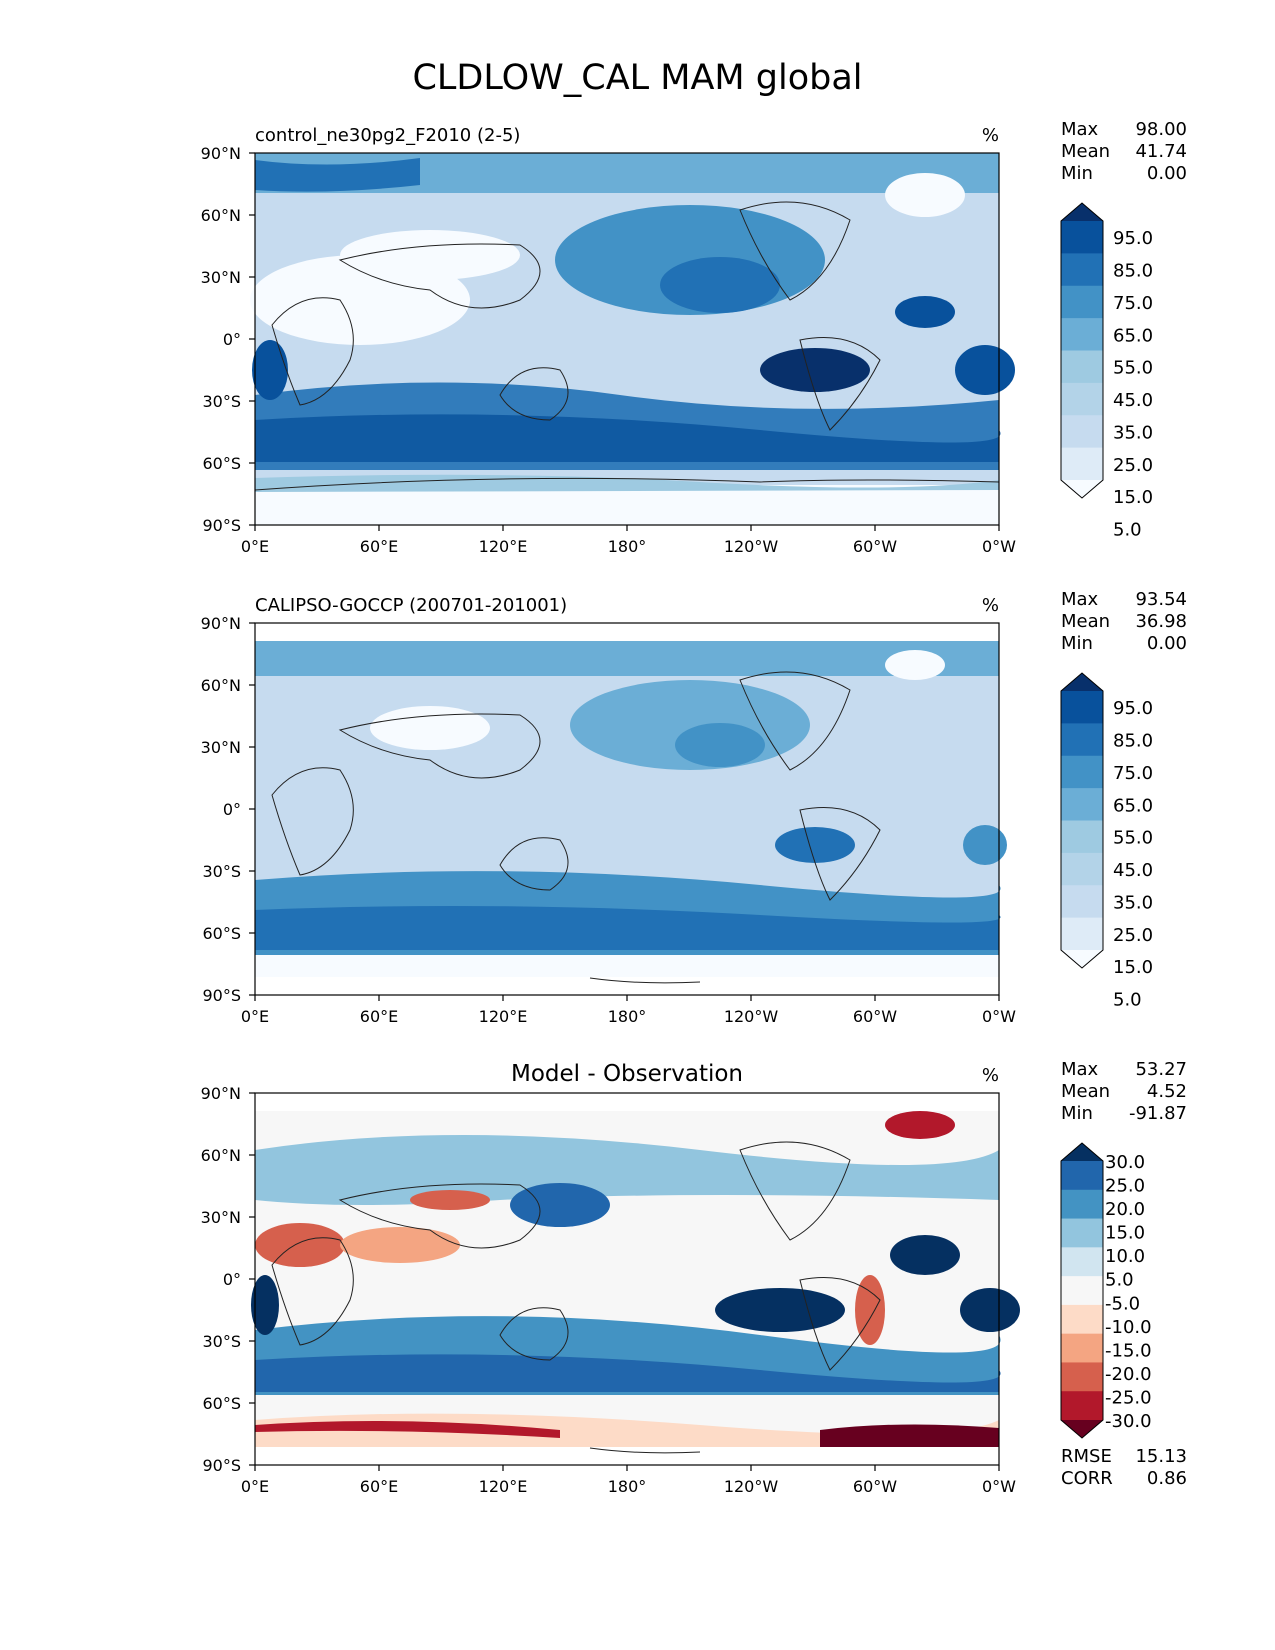 This screenshot has height=1650, width=1275. I want to click on colorbar-tick-label: 65.0, so click(1133, 805).